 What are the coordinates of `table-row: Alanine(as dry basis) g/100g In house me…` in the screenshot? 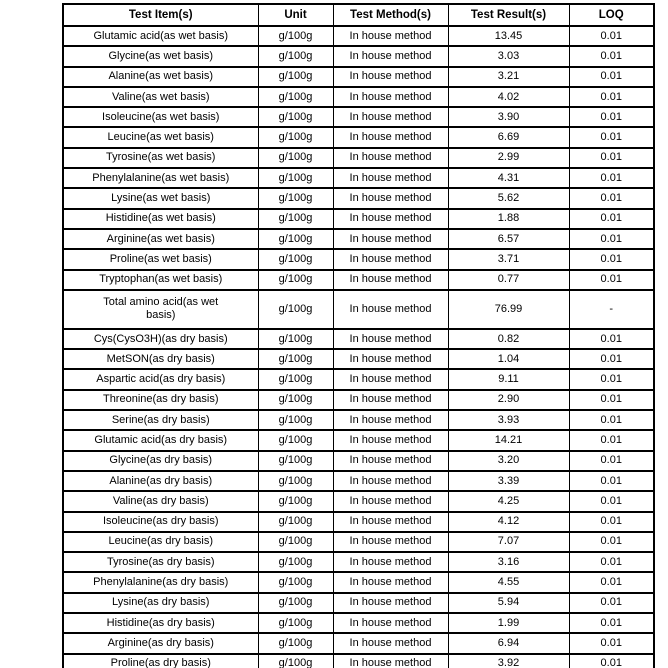 It's located at (358, 481).